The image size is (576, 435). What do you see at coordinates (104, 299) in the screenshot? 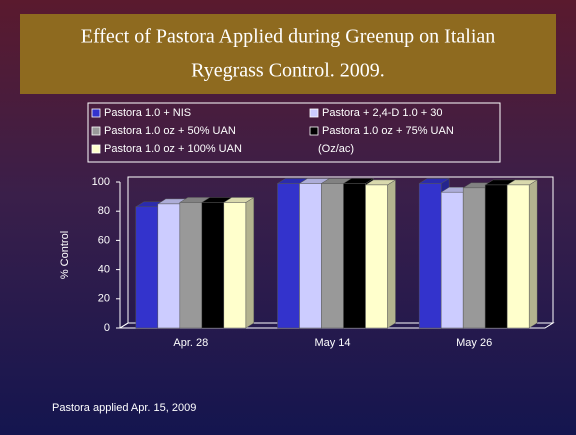
I see `y-tick-label: 20` at bounding box center [104, 299].